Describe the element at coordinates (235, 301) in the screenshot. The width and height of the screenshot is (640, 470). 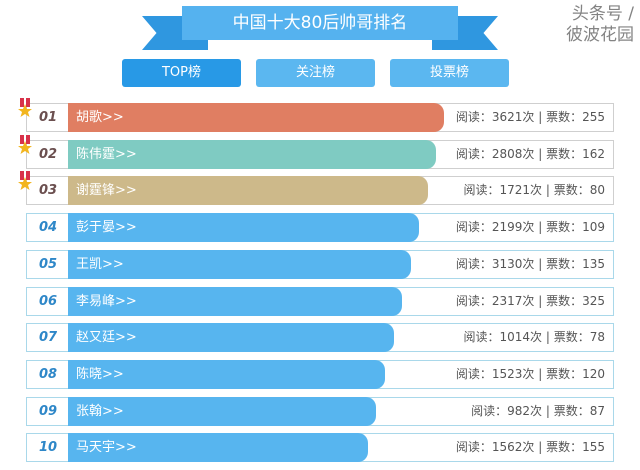
I see `name-bar: 李易峰>>` at that location.